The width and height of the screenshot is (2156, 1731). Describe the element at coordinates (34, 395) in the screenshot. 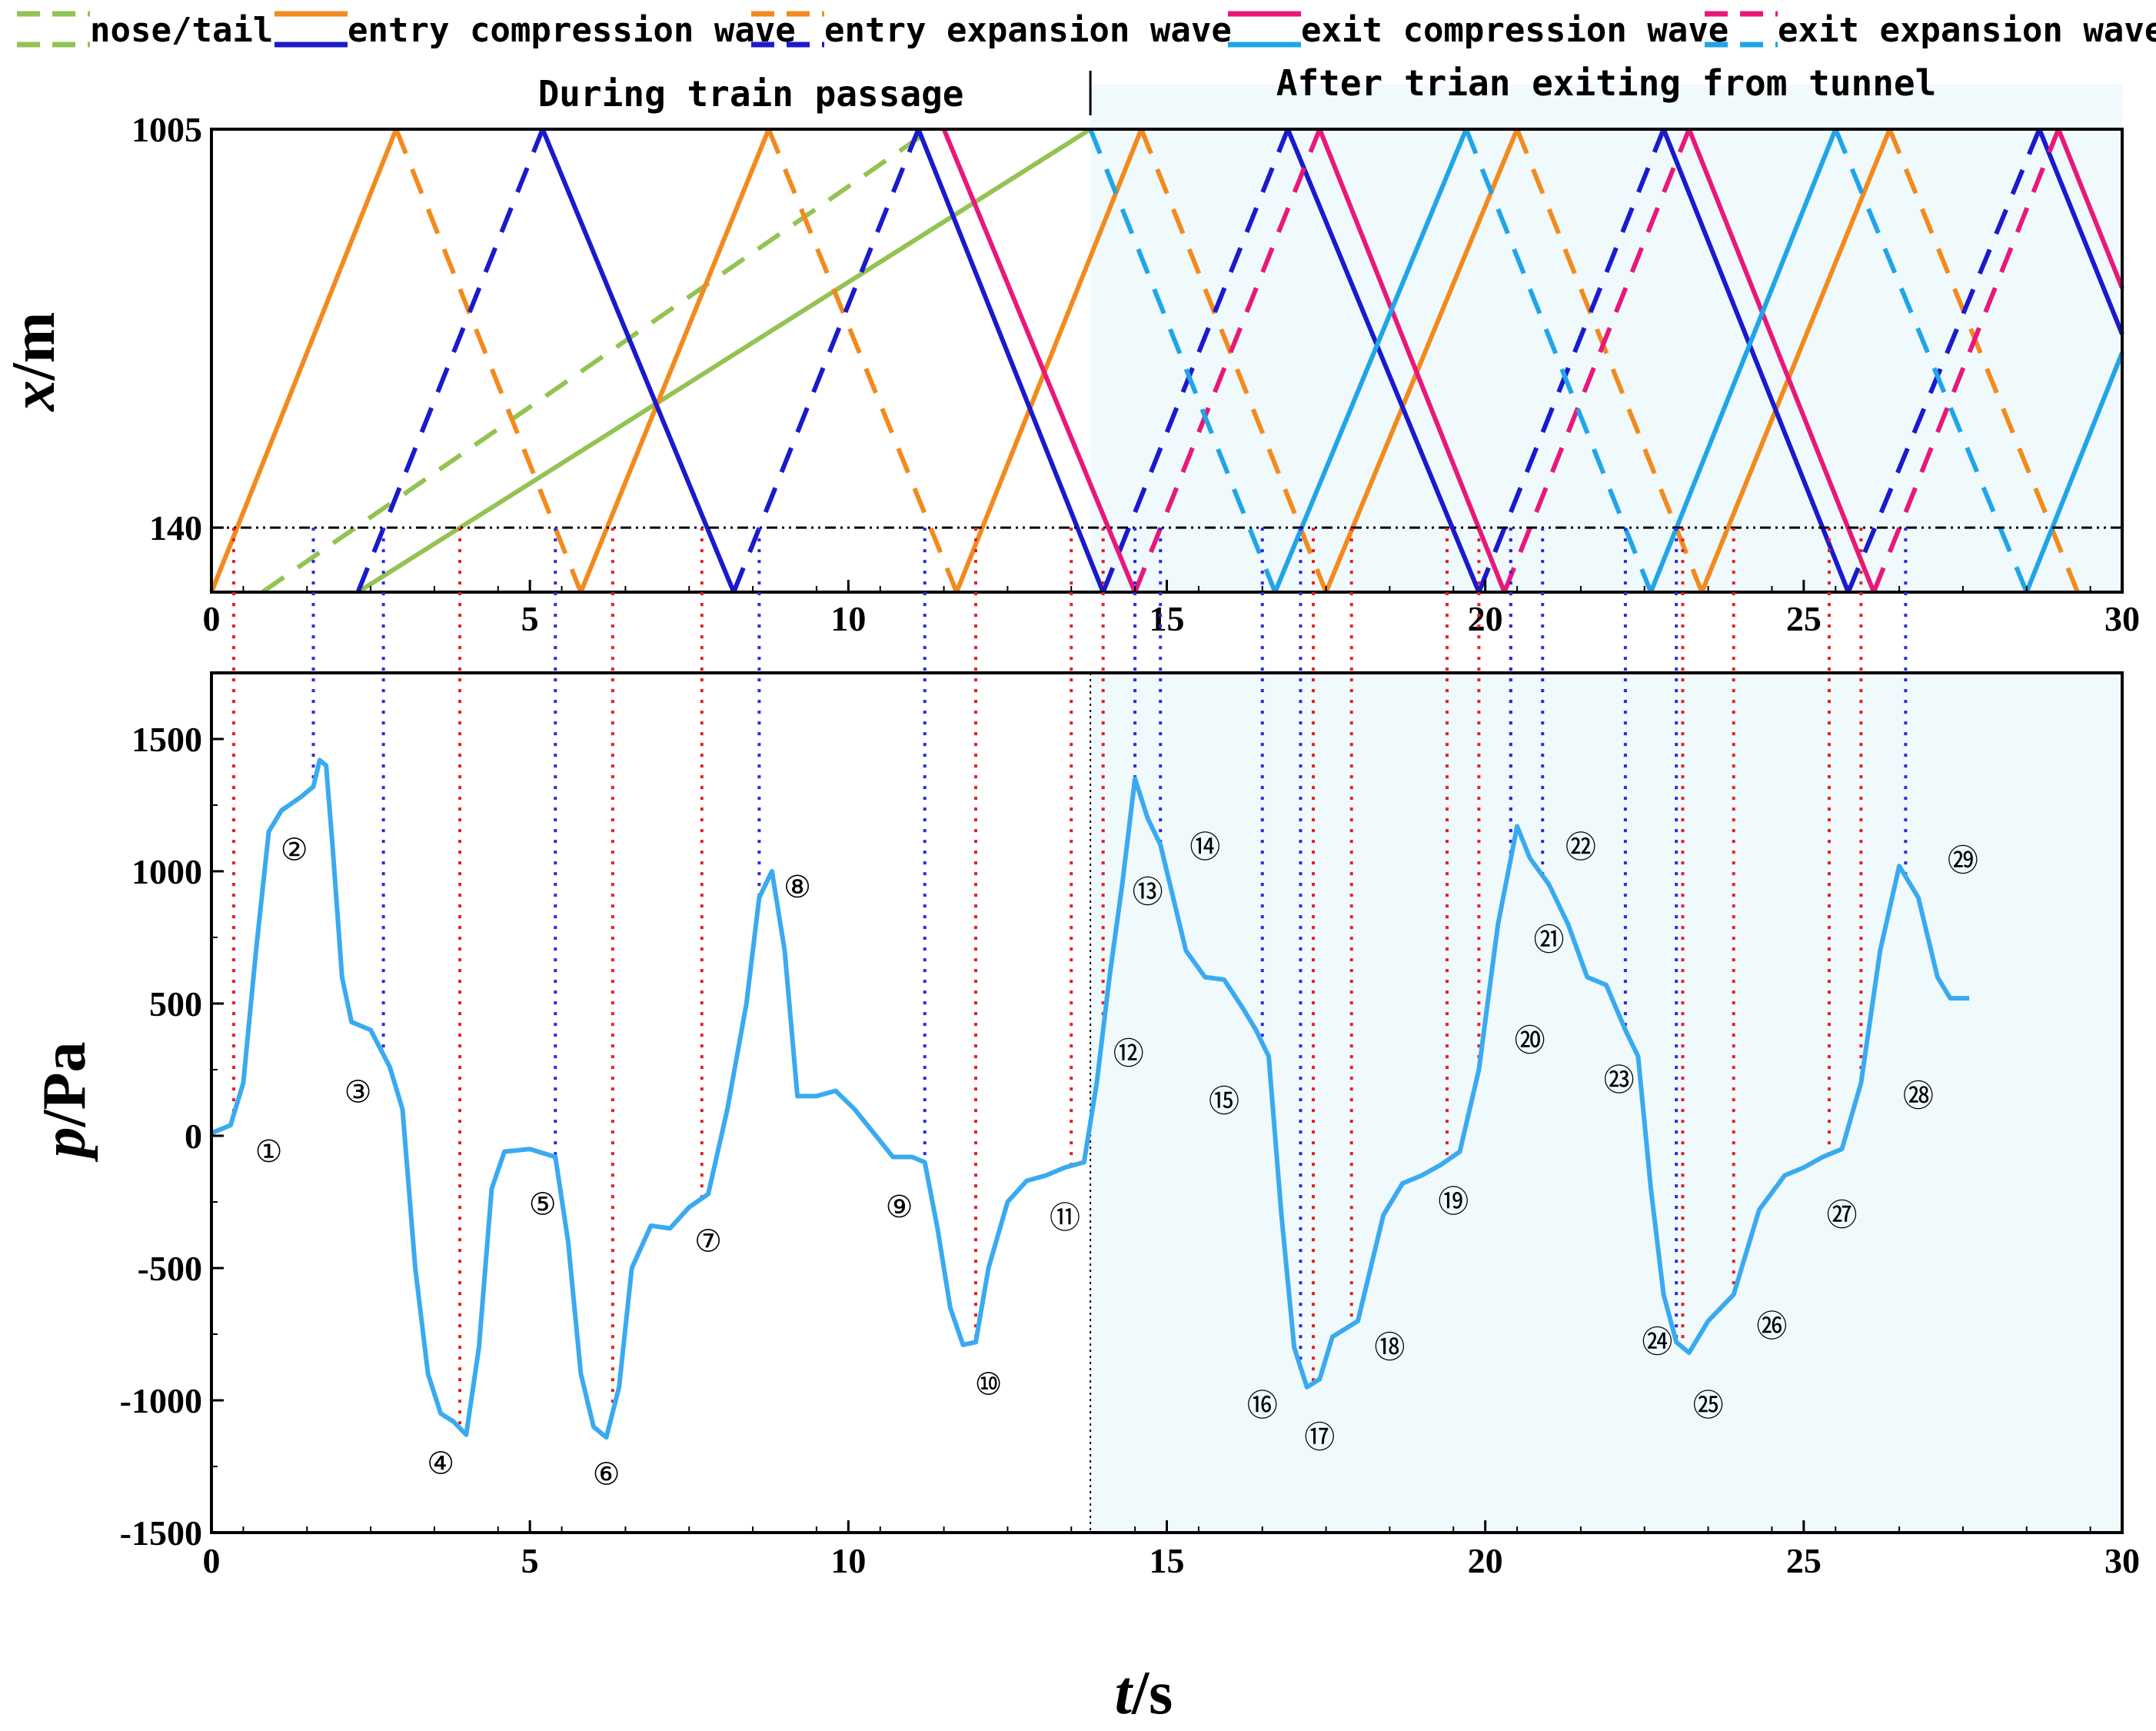

I see `top-y-axis-label-var: x` at that location.